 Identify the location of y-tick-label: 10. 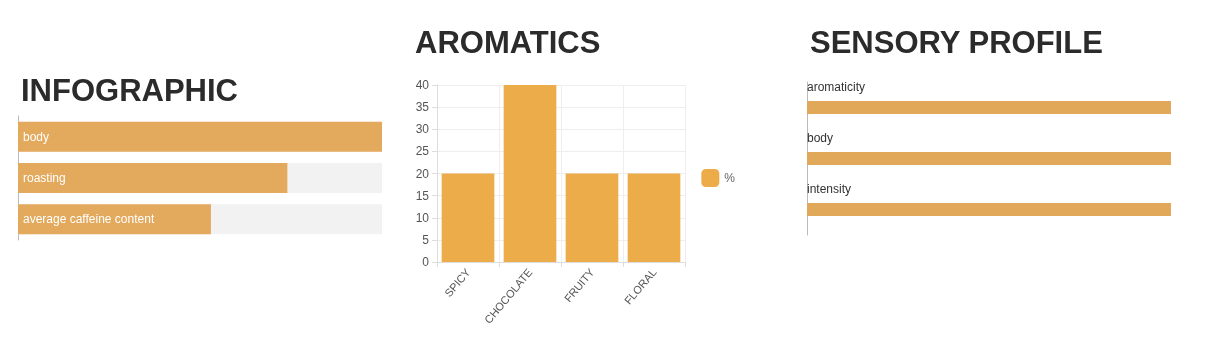
(422, 217).